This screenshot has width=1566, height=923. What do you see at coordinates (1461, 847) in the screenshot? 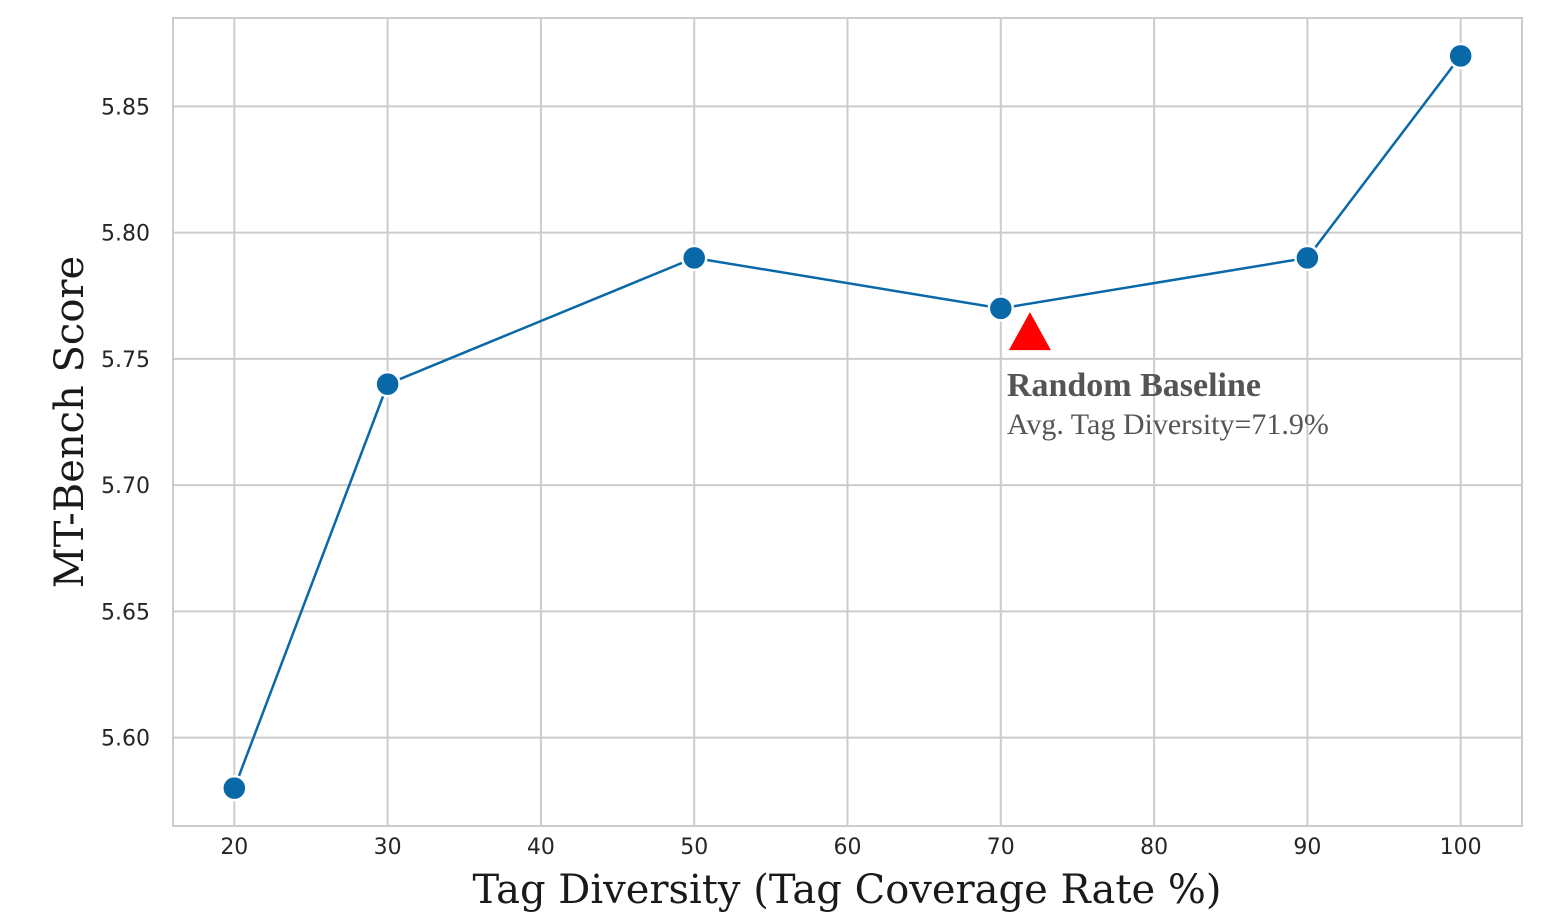
I see `x-tick-label: 100` at bounding box center [1461, 847].